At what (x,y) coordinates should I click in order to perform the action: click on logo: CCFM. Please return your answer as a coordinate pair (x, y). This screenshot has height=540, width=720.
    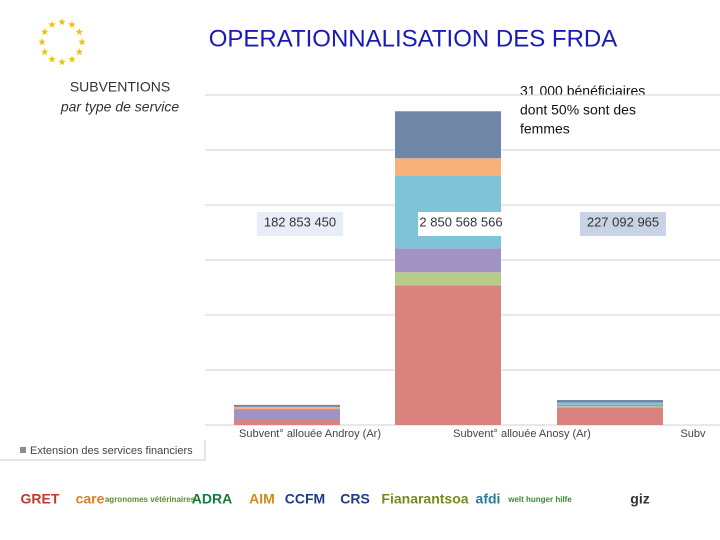
    Looking at the image, I should click on (305, 499).